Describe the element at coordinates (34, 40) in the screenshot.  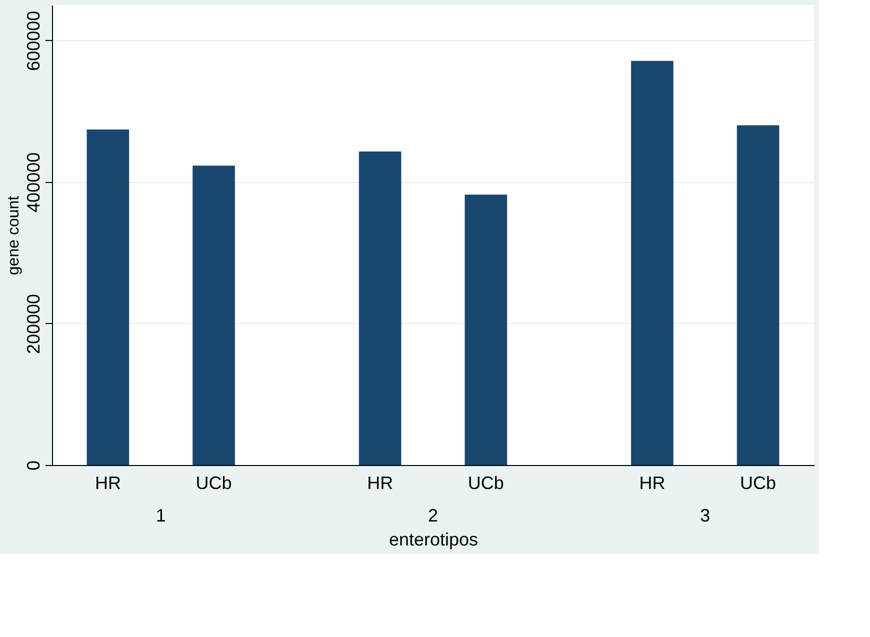
I see `y-tick-label: 600000` at that location.